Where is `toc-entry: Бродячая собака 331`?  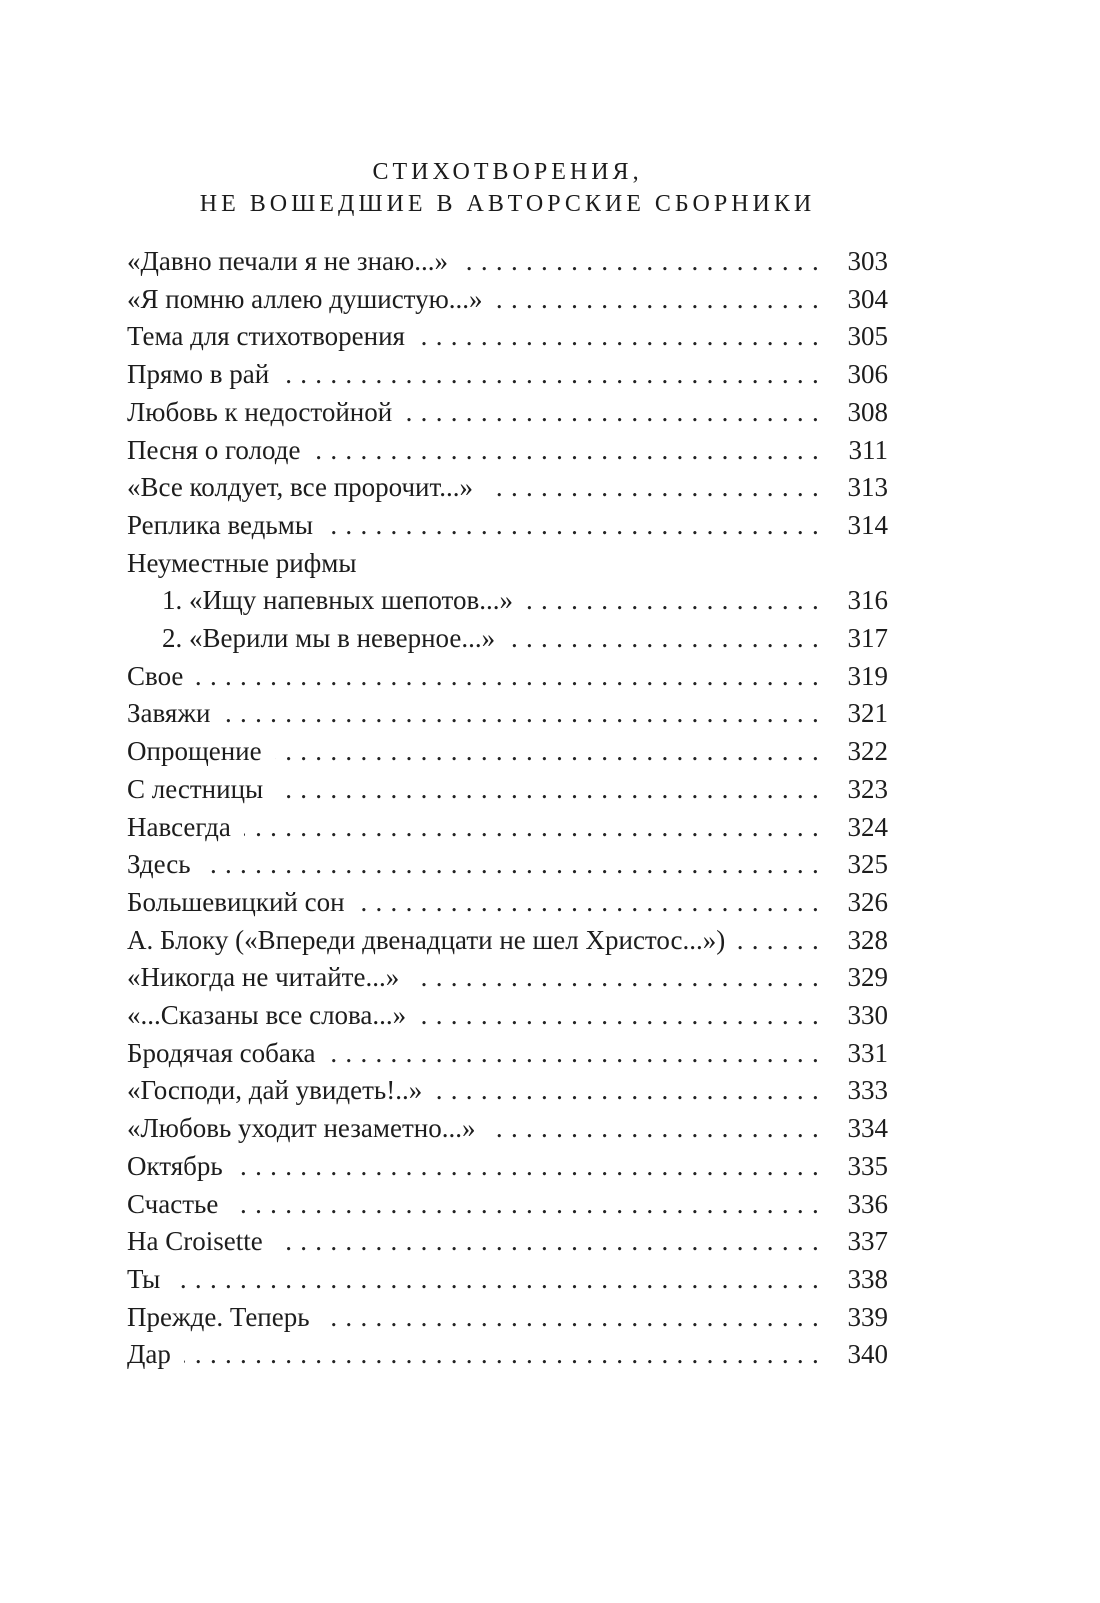
toc-entry: Бродячая собака 331 is located at coordinates (507, 1054).